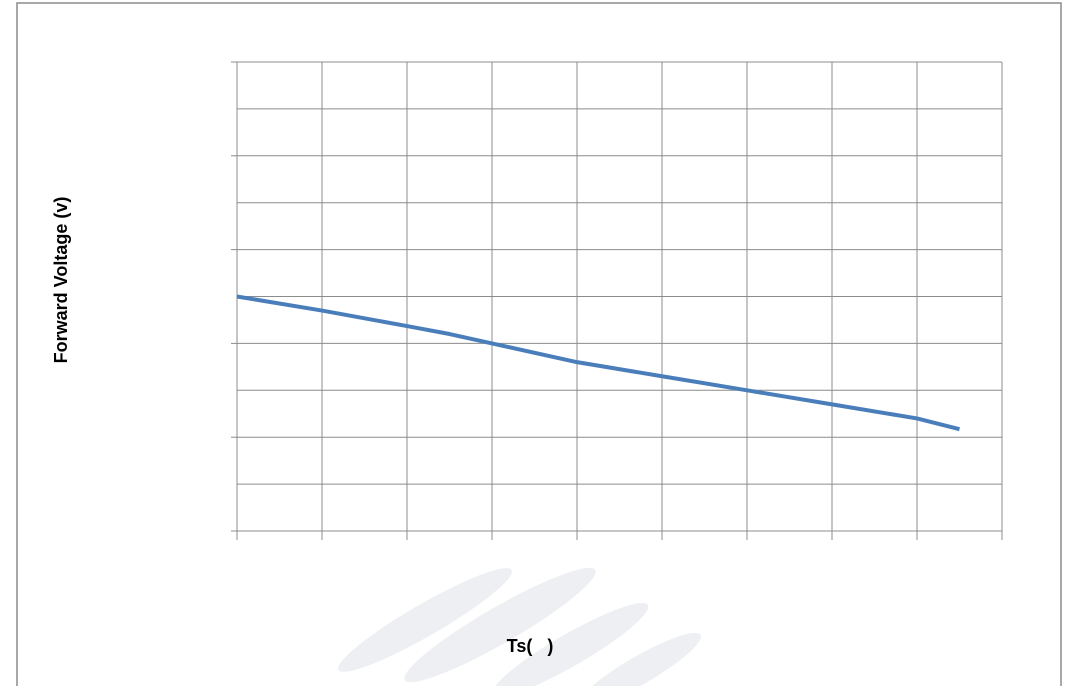 This screenshot has height=686, width=1065. I want to click on y-axis-title: Forward Voltage (v), so click(61, 280).